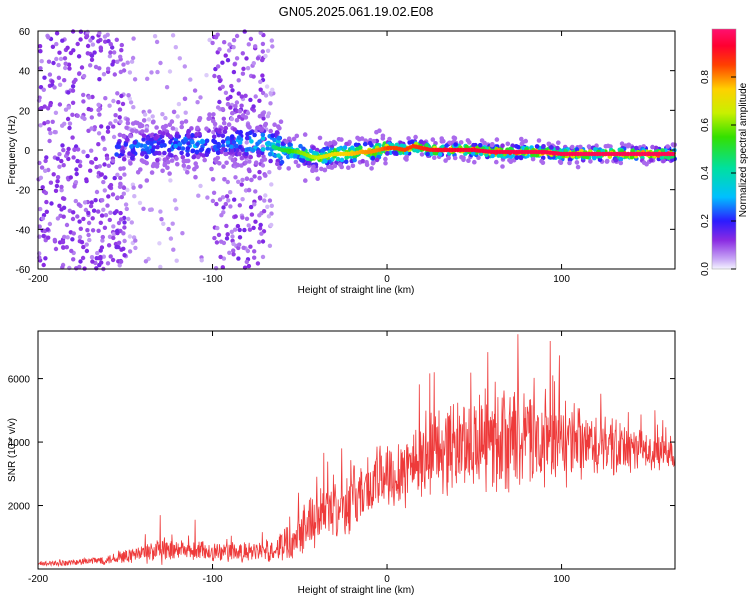 This screenshot has width=750, height=600. I want to click on spectrogram-x-label: Height of straight line (km), so click(356, 290).